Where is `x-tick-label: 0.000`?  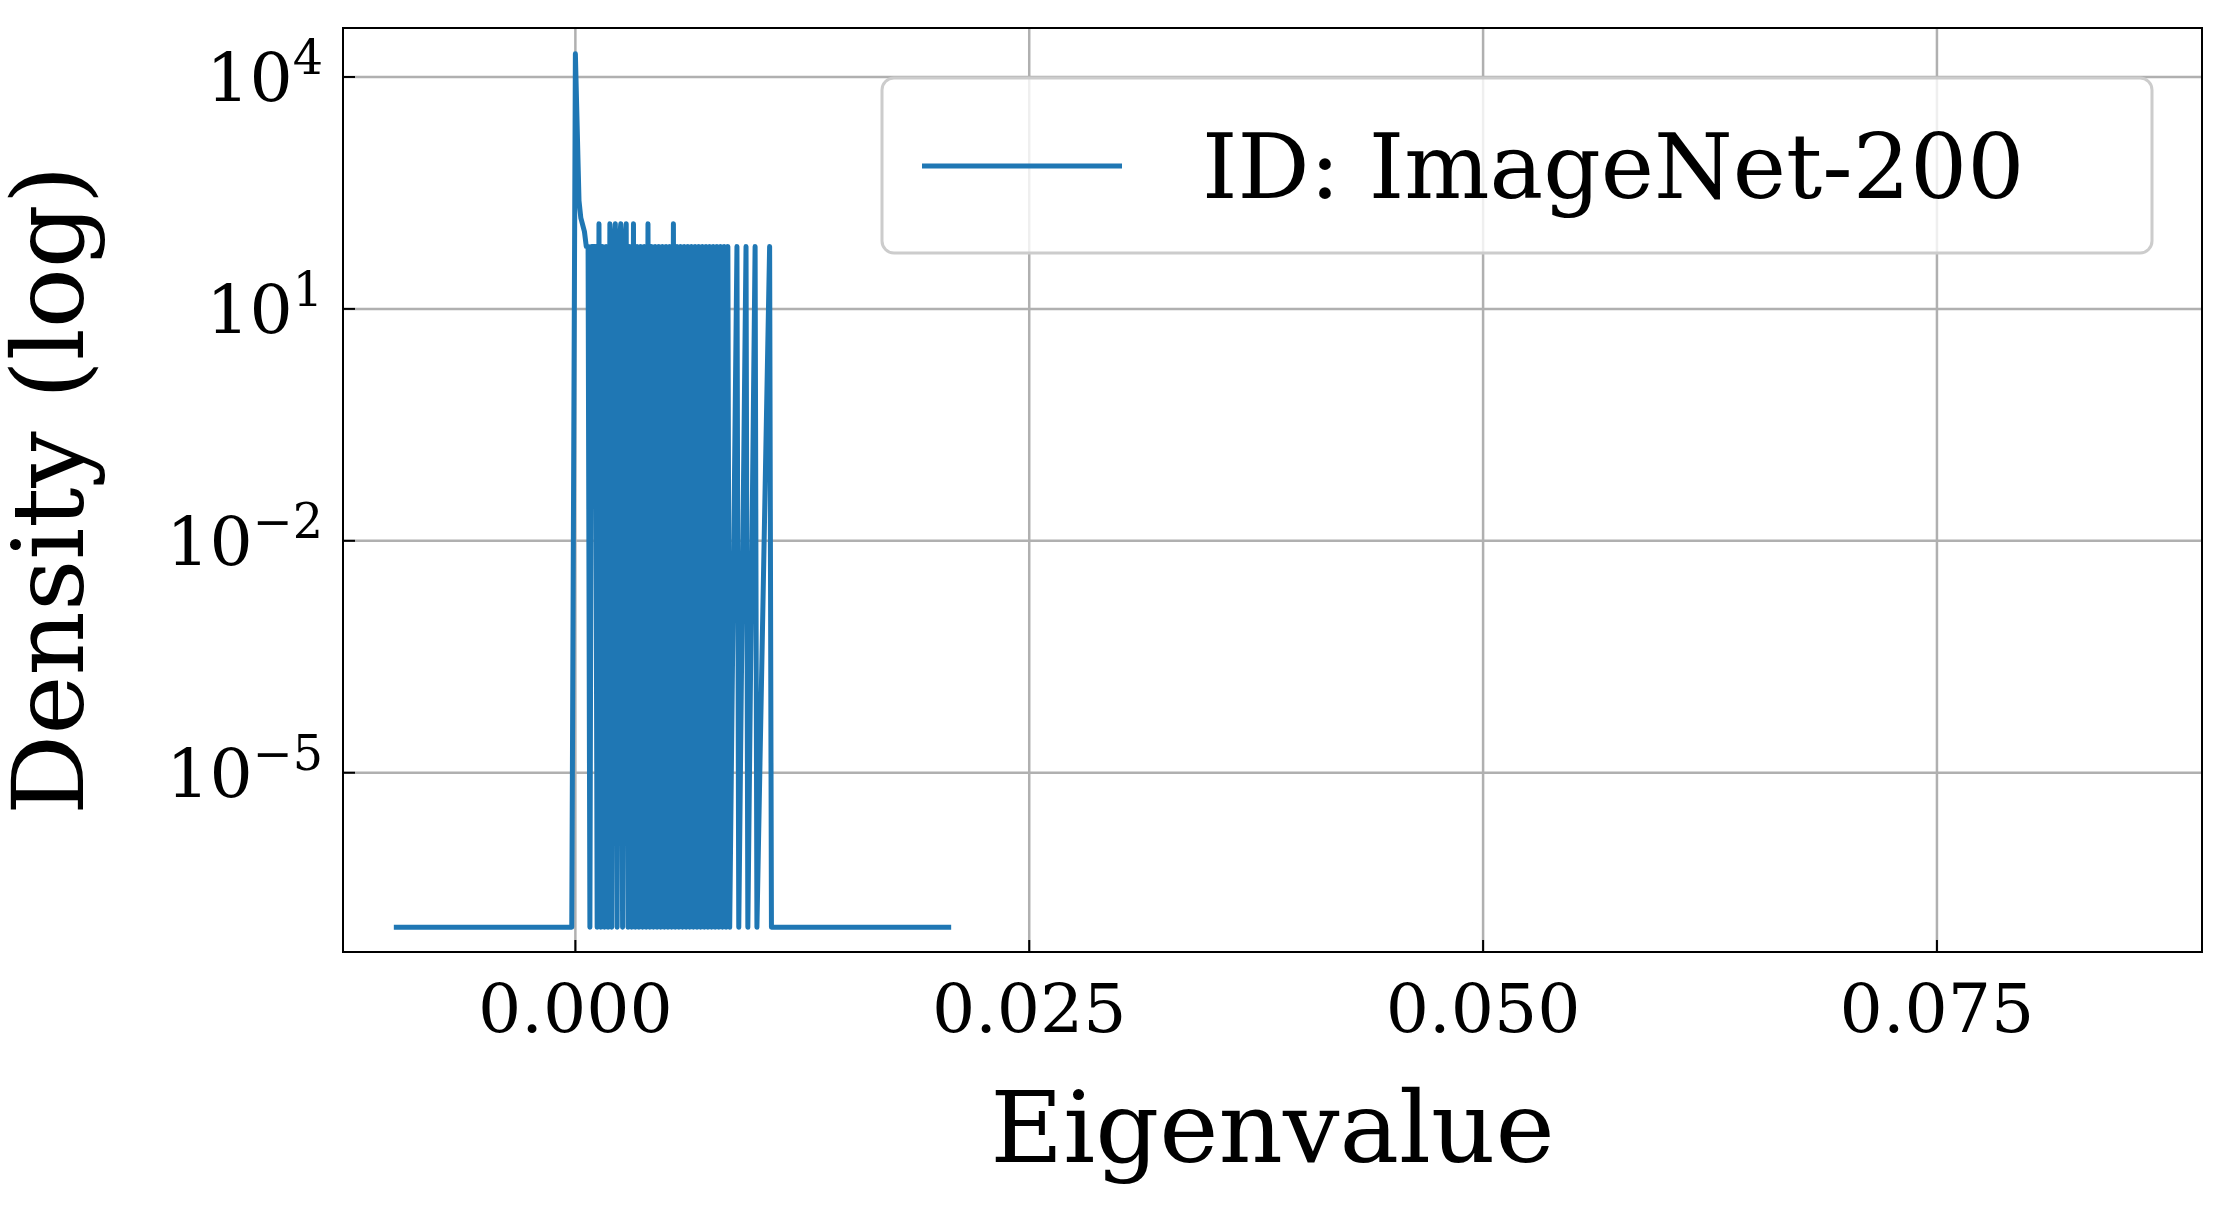
x-tick-label: 0.000 is located at coordinates (575, 1008).